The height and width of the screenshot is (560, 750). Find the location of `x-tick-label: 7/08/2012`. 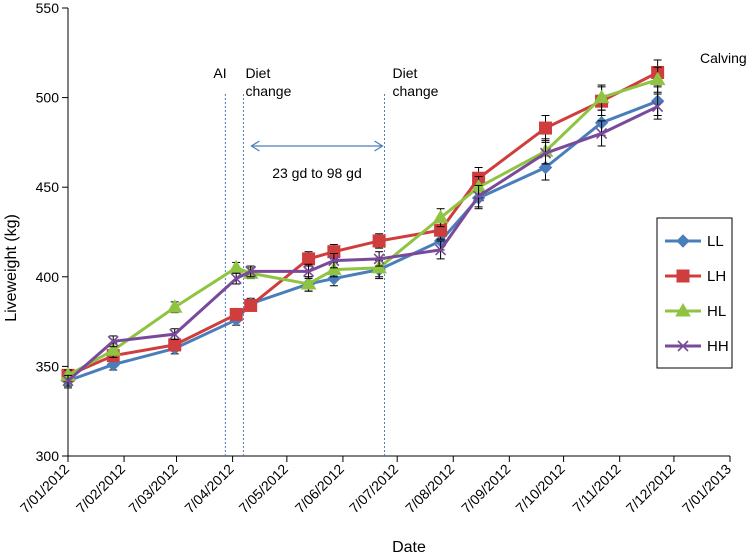

x-tick-label: 7/08/2012 is located at coordinates (430, 489).